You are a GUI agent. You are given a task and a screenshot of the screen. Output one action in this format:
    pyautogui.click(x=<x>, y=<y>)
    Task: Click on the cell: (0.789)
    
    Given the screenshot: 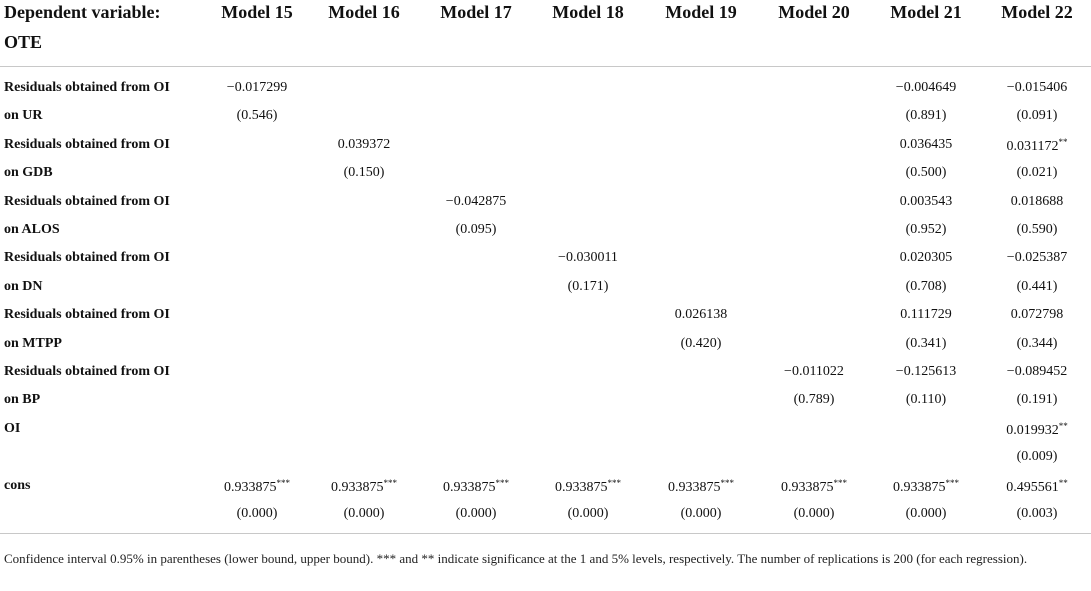 What is the action you would take?
    pyautogui.click(x=814, y=400)
    